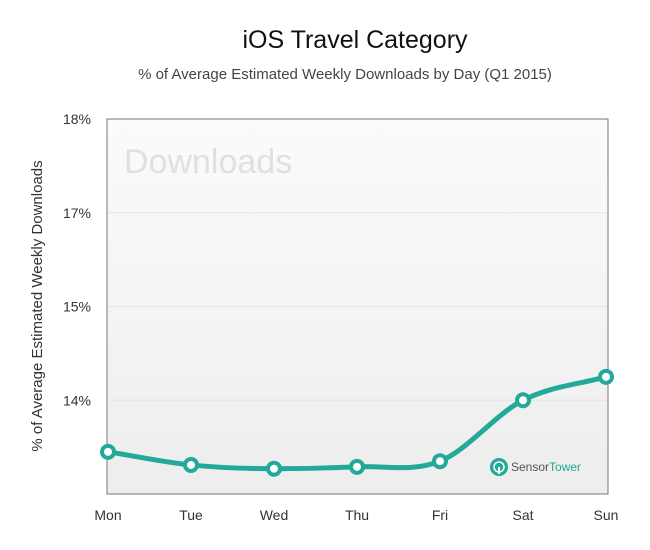 This screenshot has width=650, height=550. I want to click on data-point-fri, so click(440, 461).